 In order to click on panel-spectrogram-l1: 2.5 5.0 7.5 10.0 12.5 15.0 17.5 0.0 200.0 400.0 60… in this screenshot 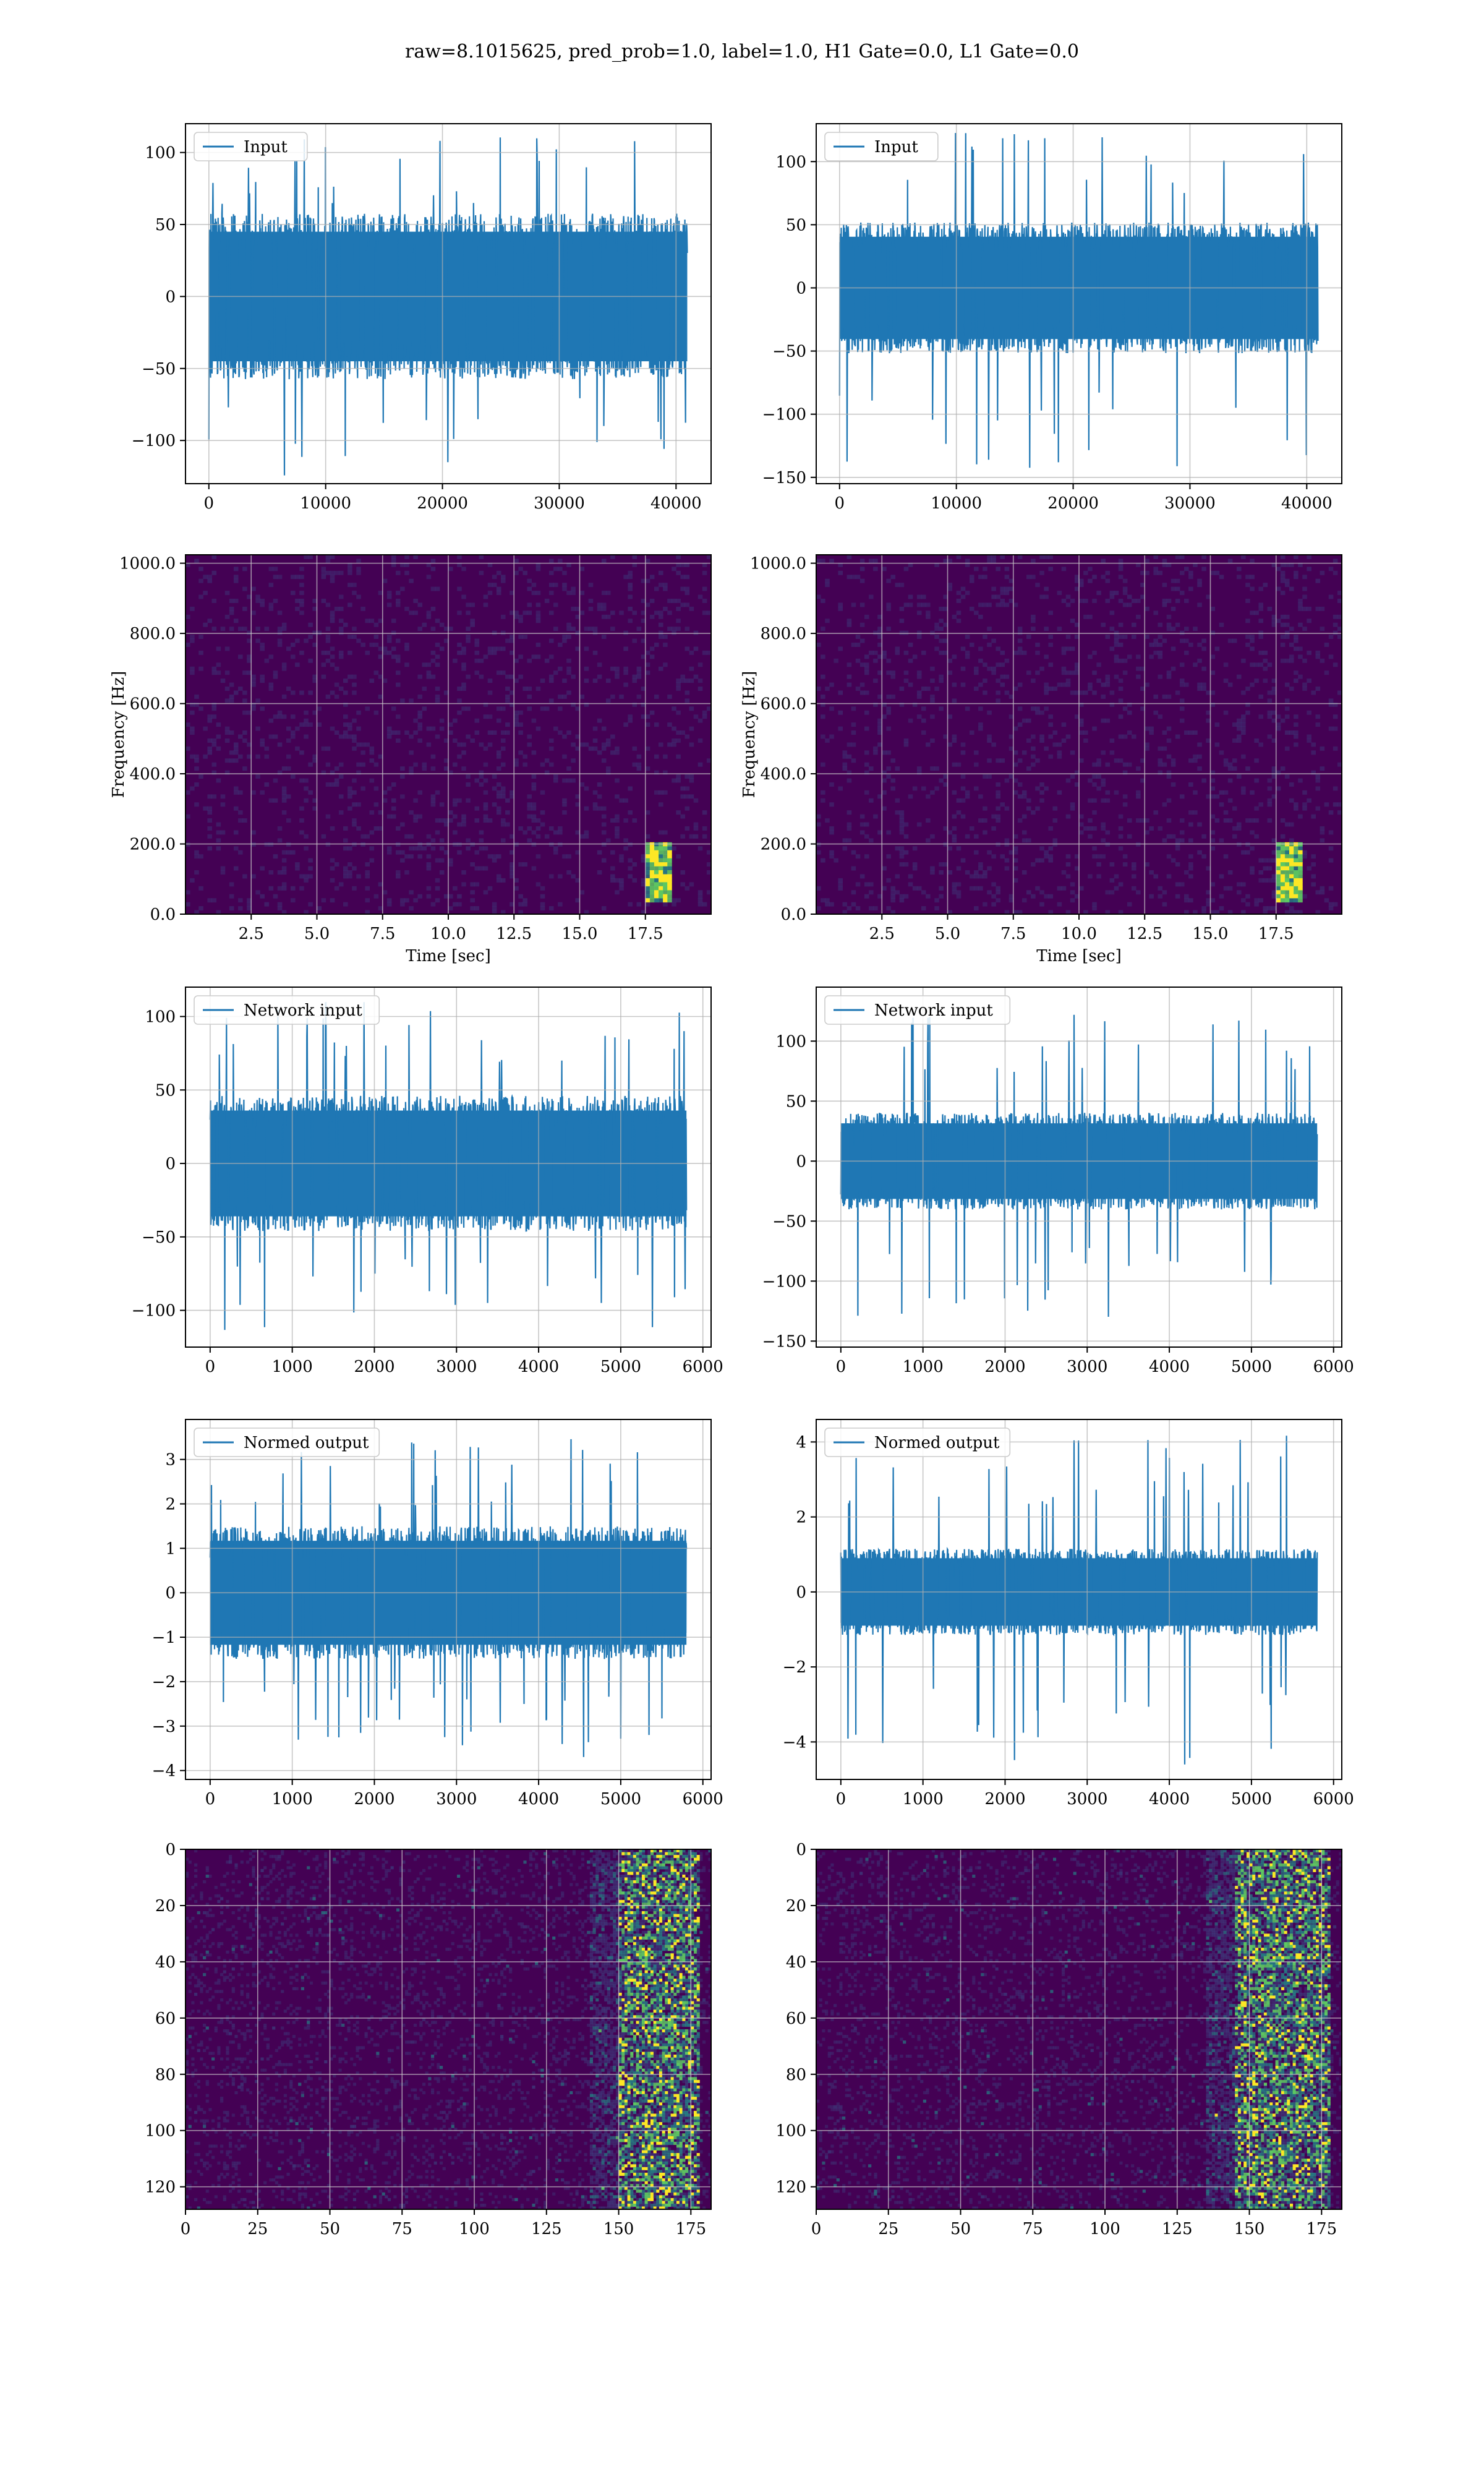, I will do `click(1041, 759)`.